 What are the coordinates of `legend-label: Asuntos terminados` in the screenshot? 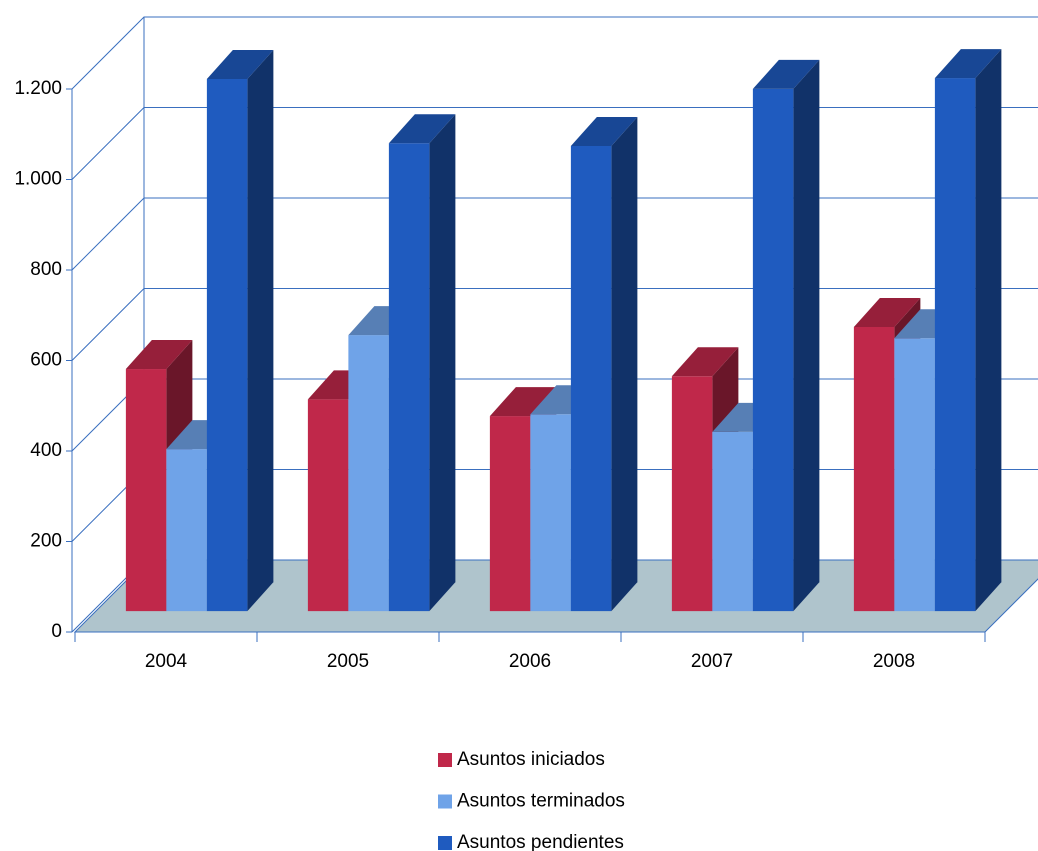 It's located at (541, 801).